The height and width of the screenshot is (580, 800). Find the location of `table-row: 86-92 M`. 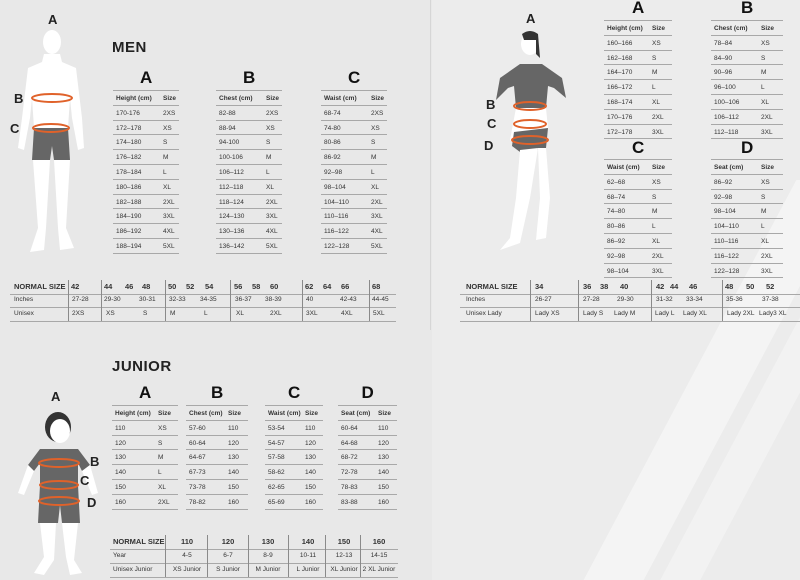

table-row: 86-92 M is located at coordinates (354, 157).